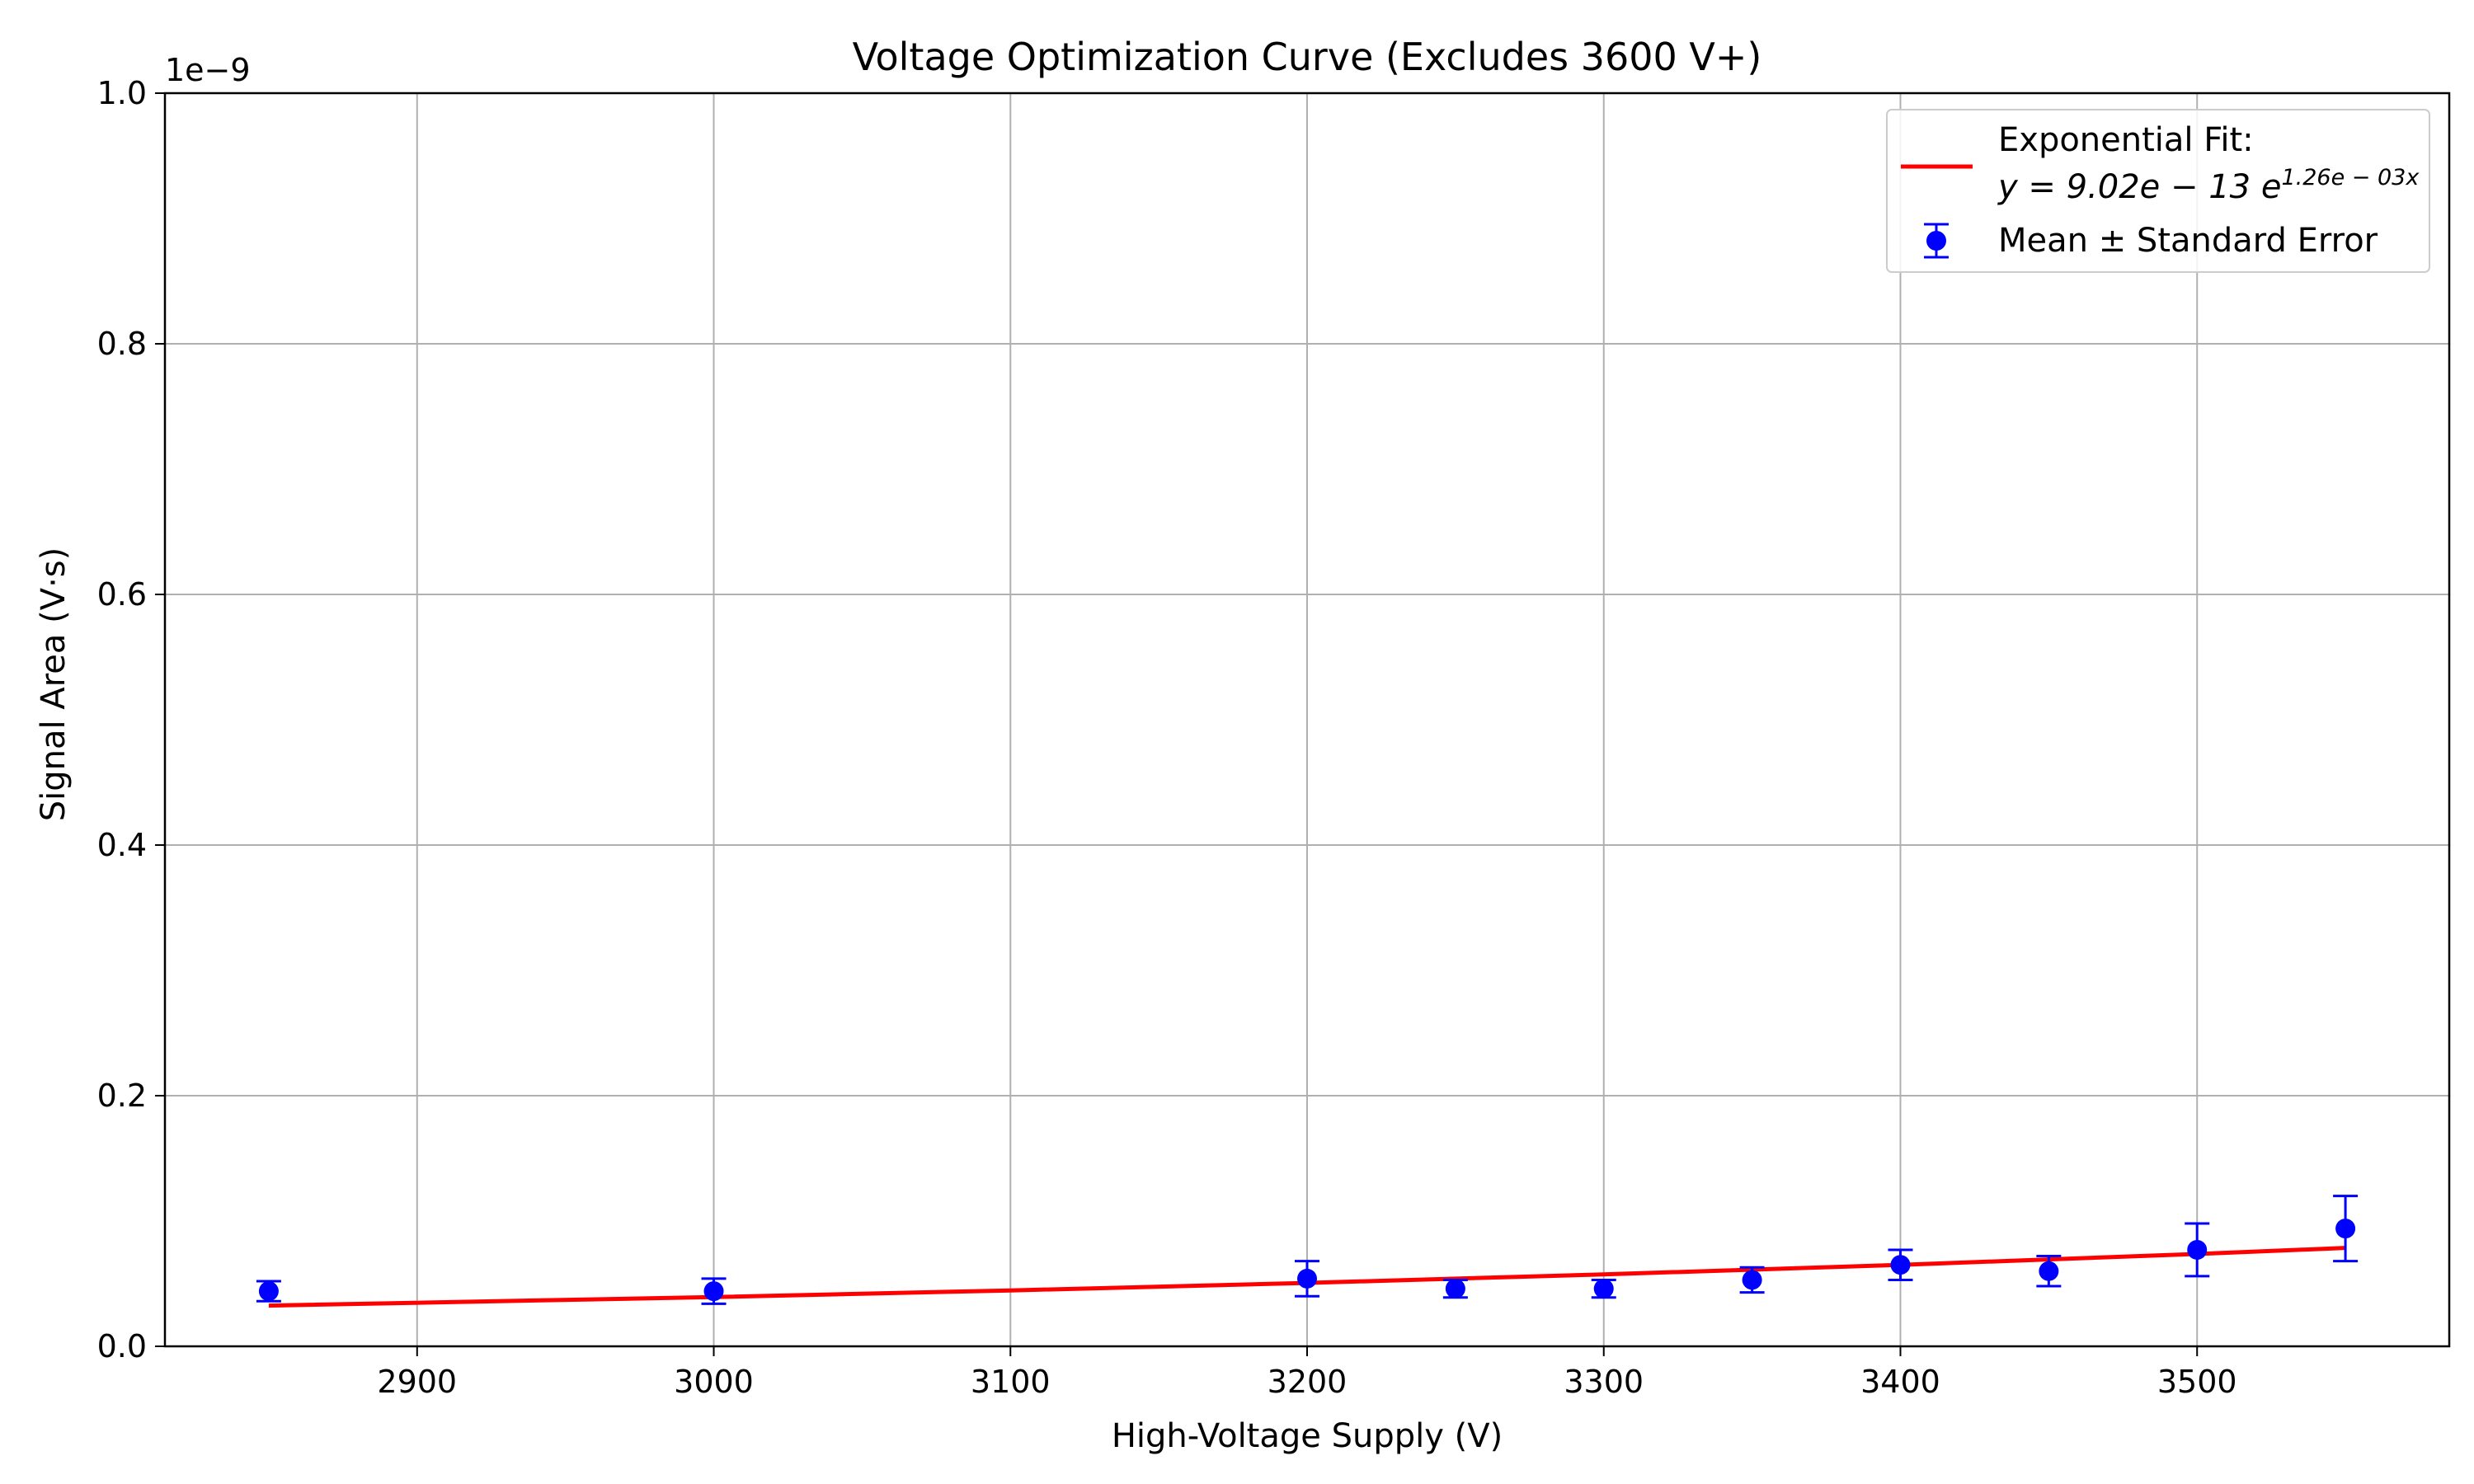  Describe the element at coordinates (1900, 1382) in the screenshot. I see `x-tick-label: 3400` at that location.